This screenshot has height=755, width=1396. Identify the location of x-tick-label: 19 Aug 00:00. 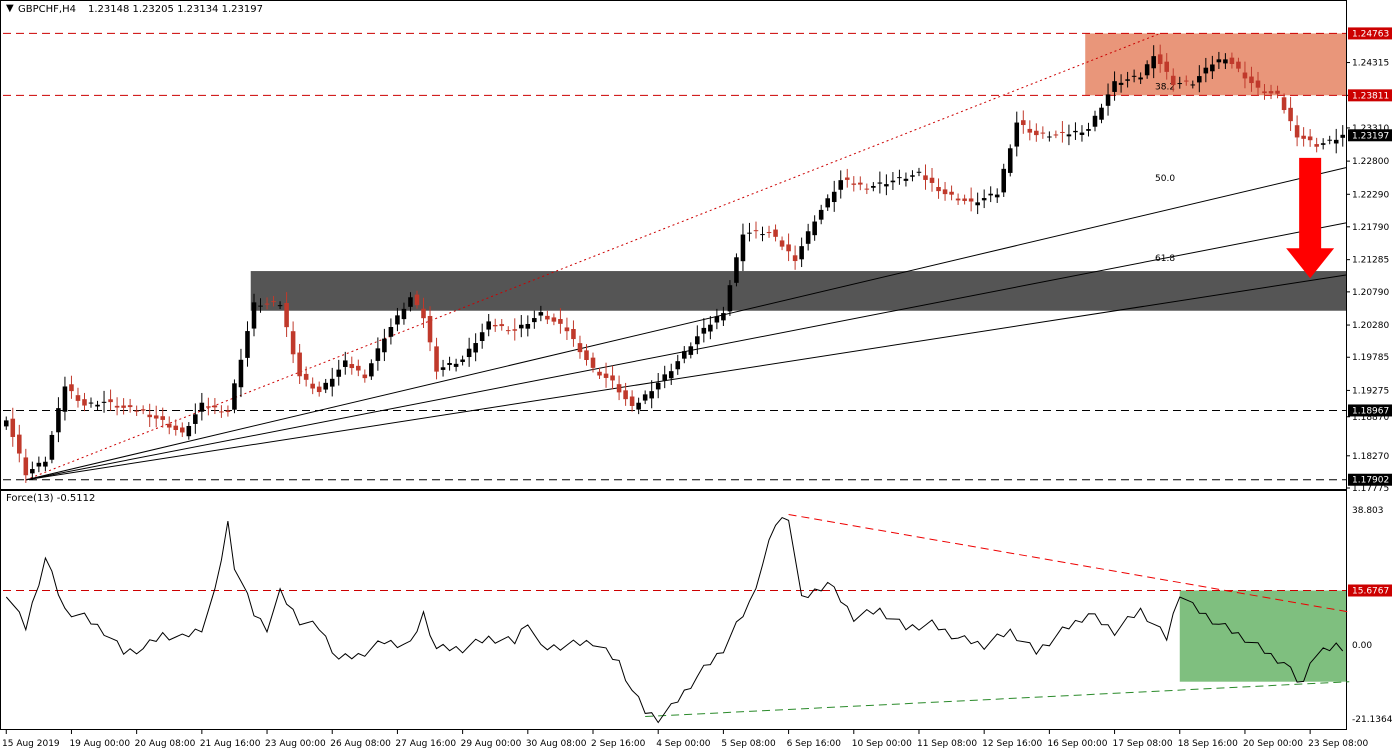
(99, 744).